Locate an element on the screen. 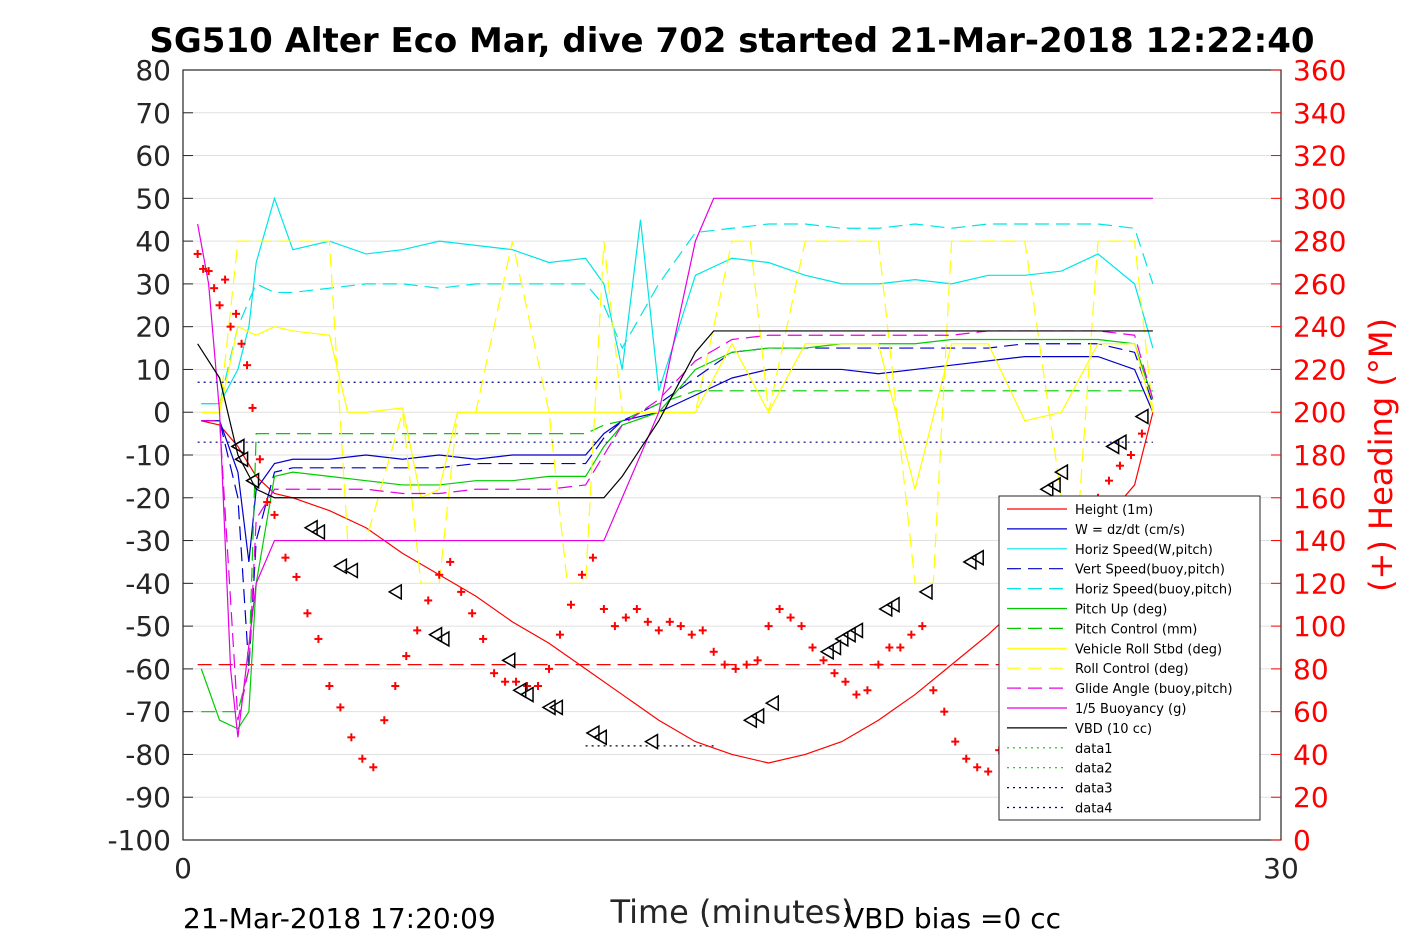  y-tick-label-right: 340 is located at coordinates (1319, 113).